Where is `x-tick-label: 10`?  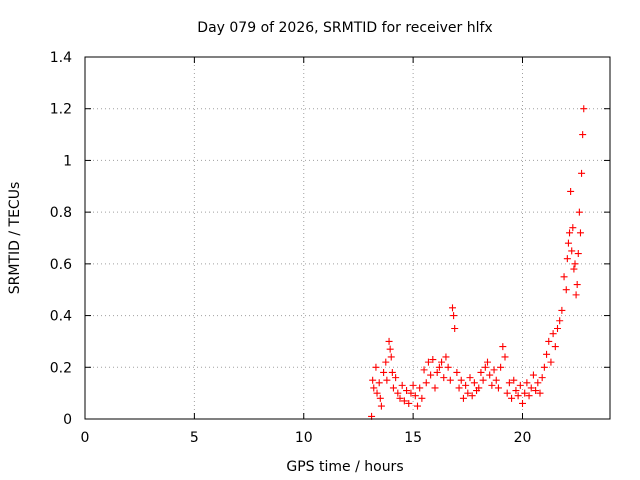
x-tick-label: 10 is located at coordinates (304, 438).